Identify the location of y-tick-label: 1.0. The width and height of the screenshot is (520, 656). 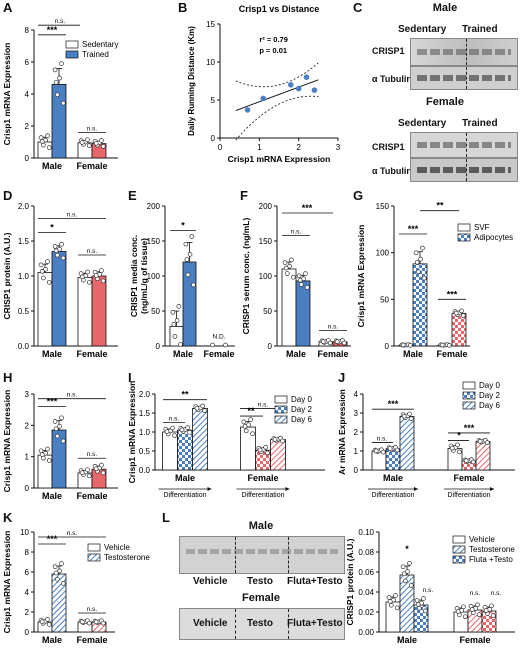
(145, 432).